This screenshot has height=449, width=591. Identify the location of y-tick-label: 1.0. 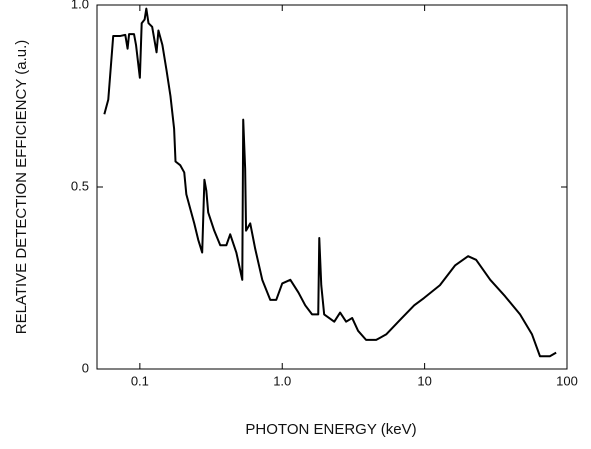
(80, 5).